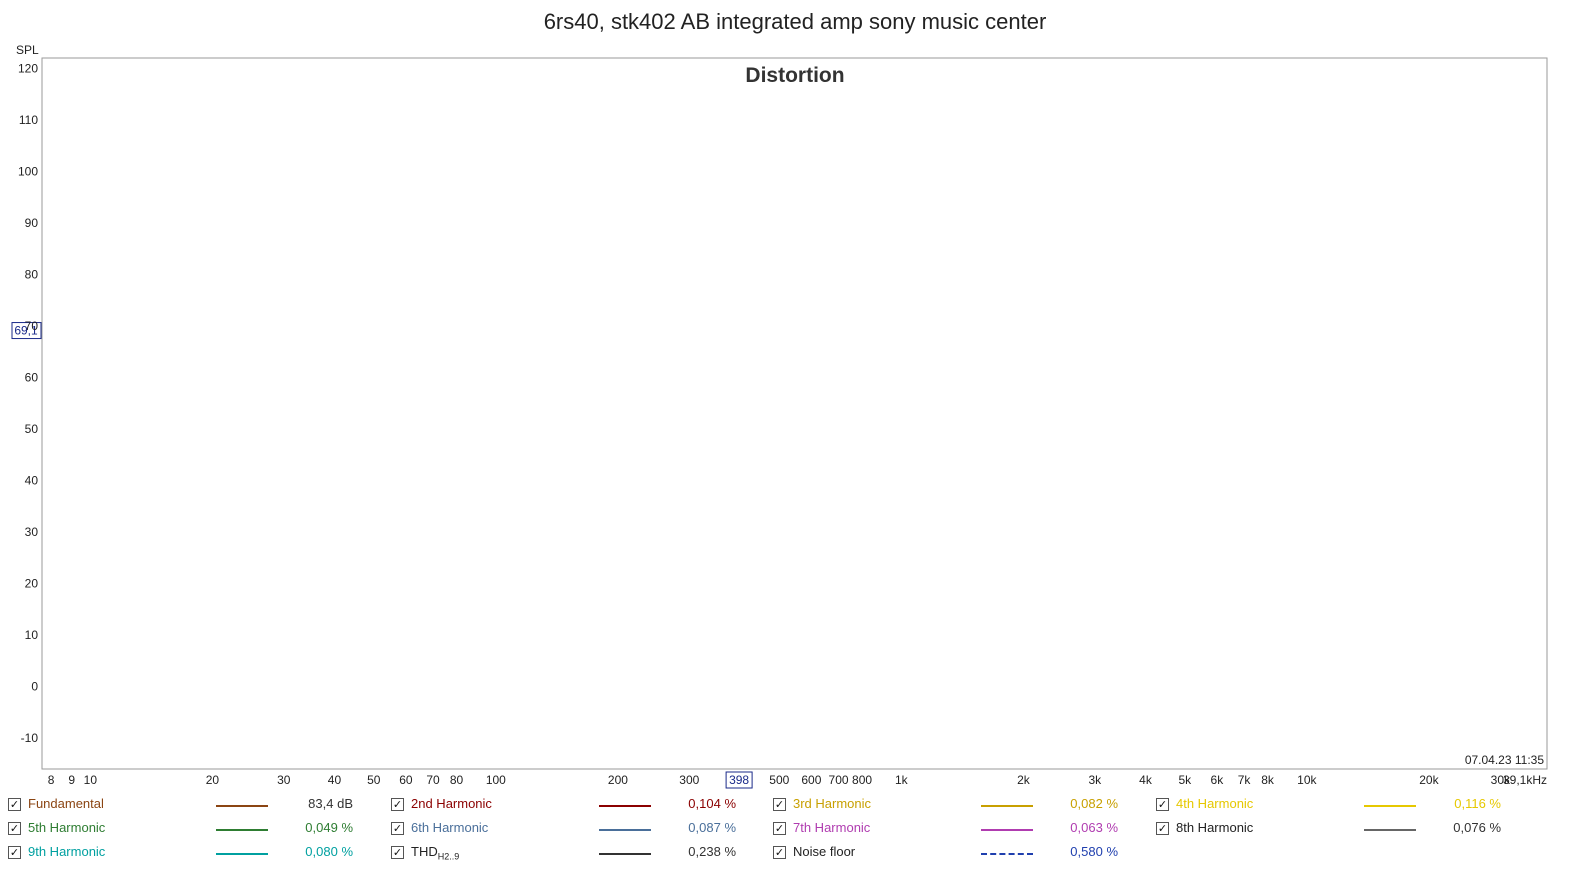 This screenshot has width=1590, height=883. Describe the element at coordinates (618, 780) in the screenshot. I see `x-tick-label: 200` at that location.